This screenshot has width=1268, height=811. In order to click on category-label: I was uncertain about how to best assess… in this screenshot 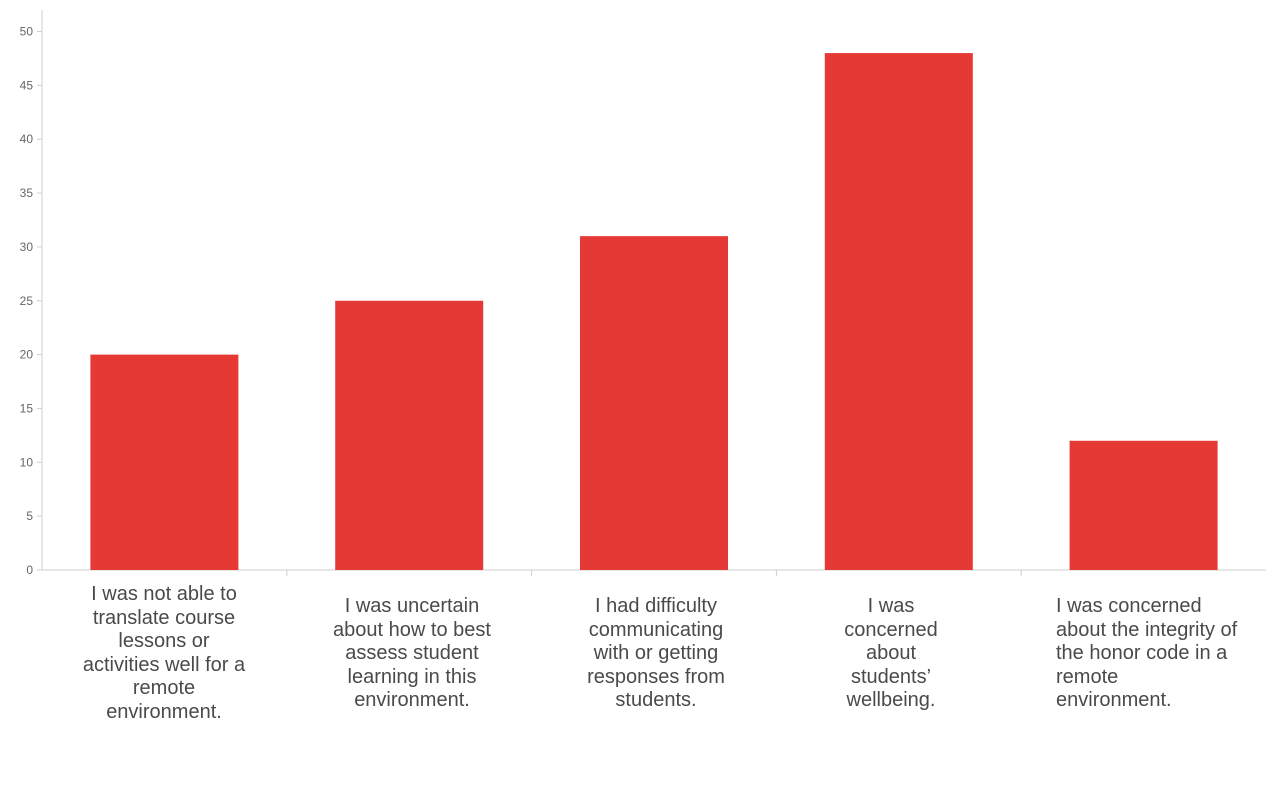, I will do `click(412, 653)`.